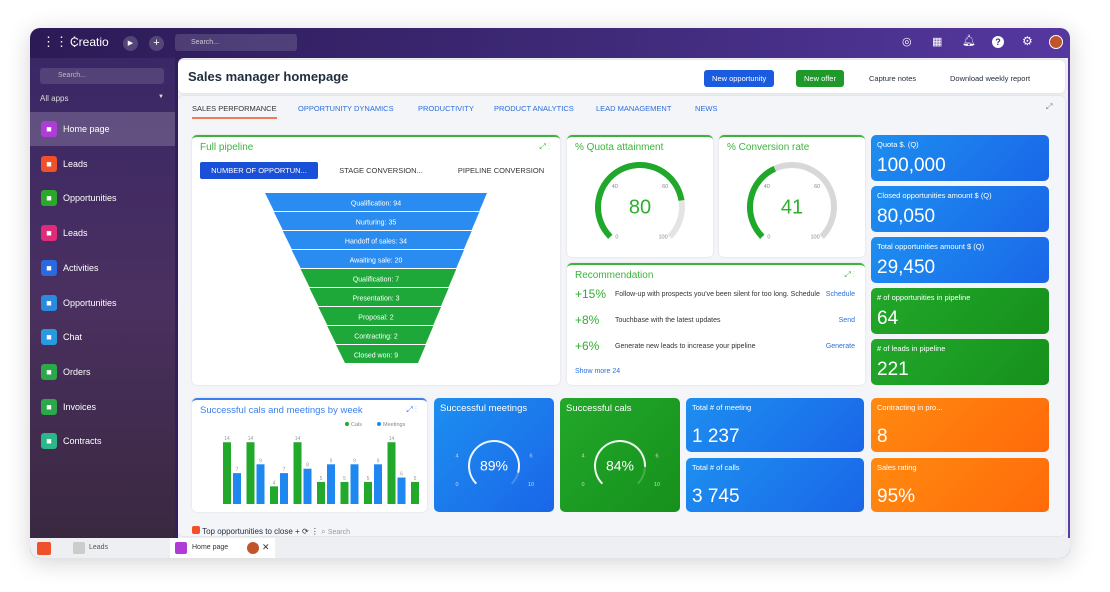 The image size is (1110, 592). I want to click on bell-icon: 🔔︎, so click(969, 41).